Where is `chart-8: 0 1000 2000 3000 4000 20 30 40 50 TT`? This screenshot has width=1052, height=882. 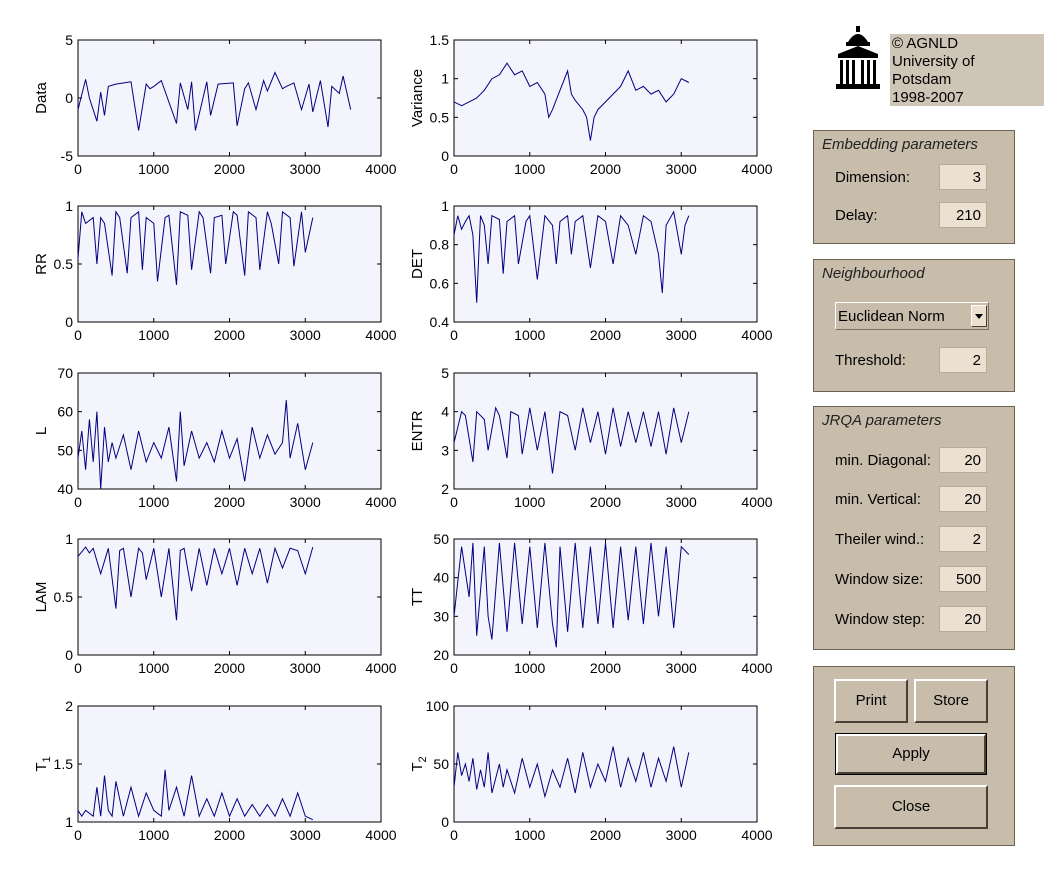
chart-8: 0 1000 2000 3000 4000 20 30 40 50 TT is located at coordinates (591, 603).